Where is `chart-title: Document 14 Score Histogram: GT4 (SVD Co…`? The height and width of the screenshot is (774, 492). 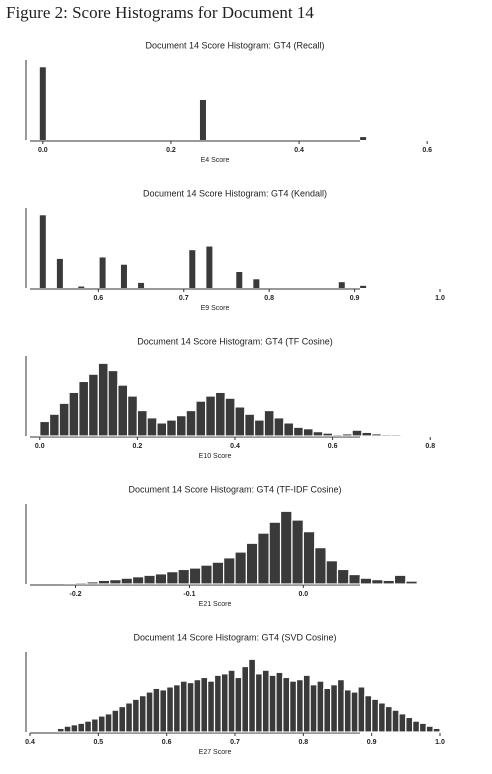 chart-title: Document 14 Score Histogram: GT4 (SVD Co… is located at coordinates (234, 637).